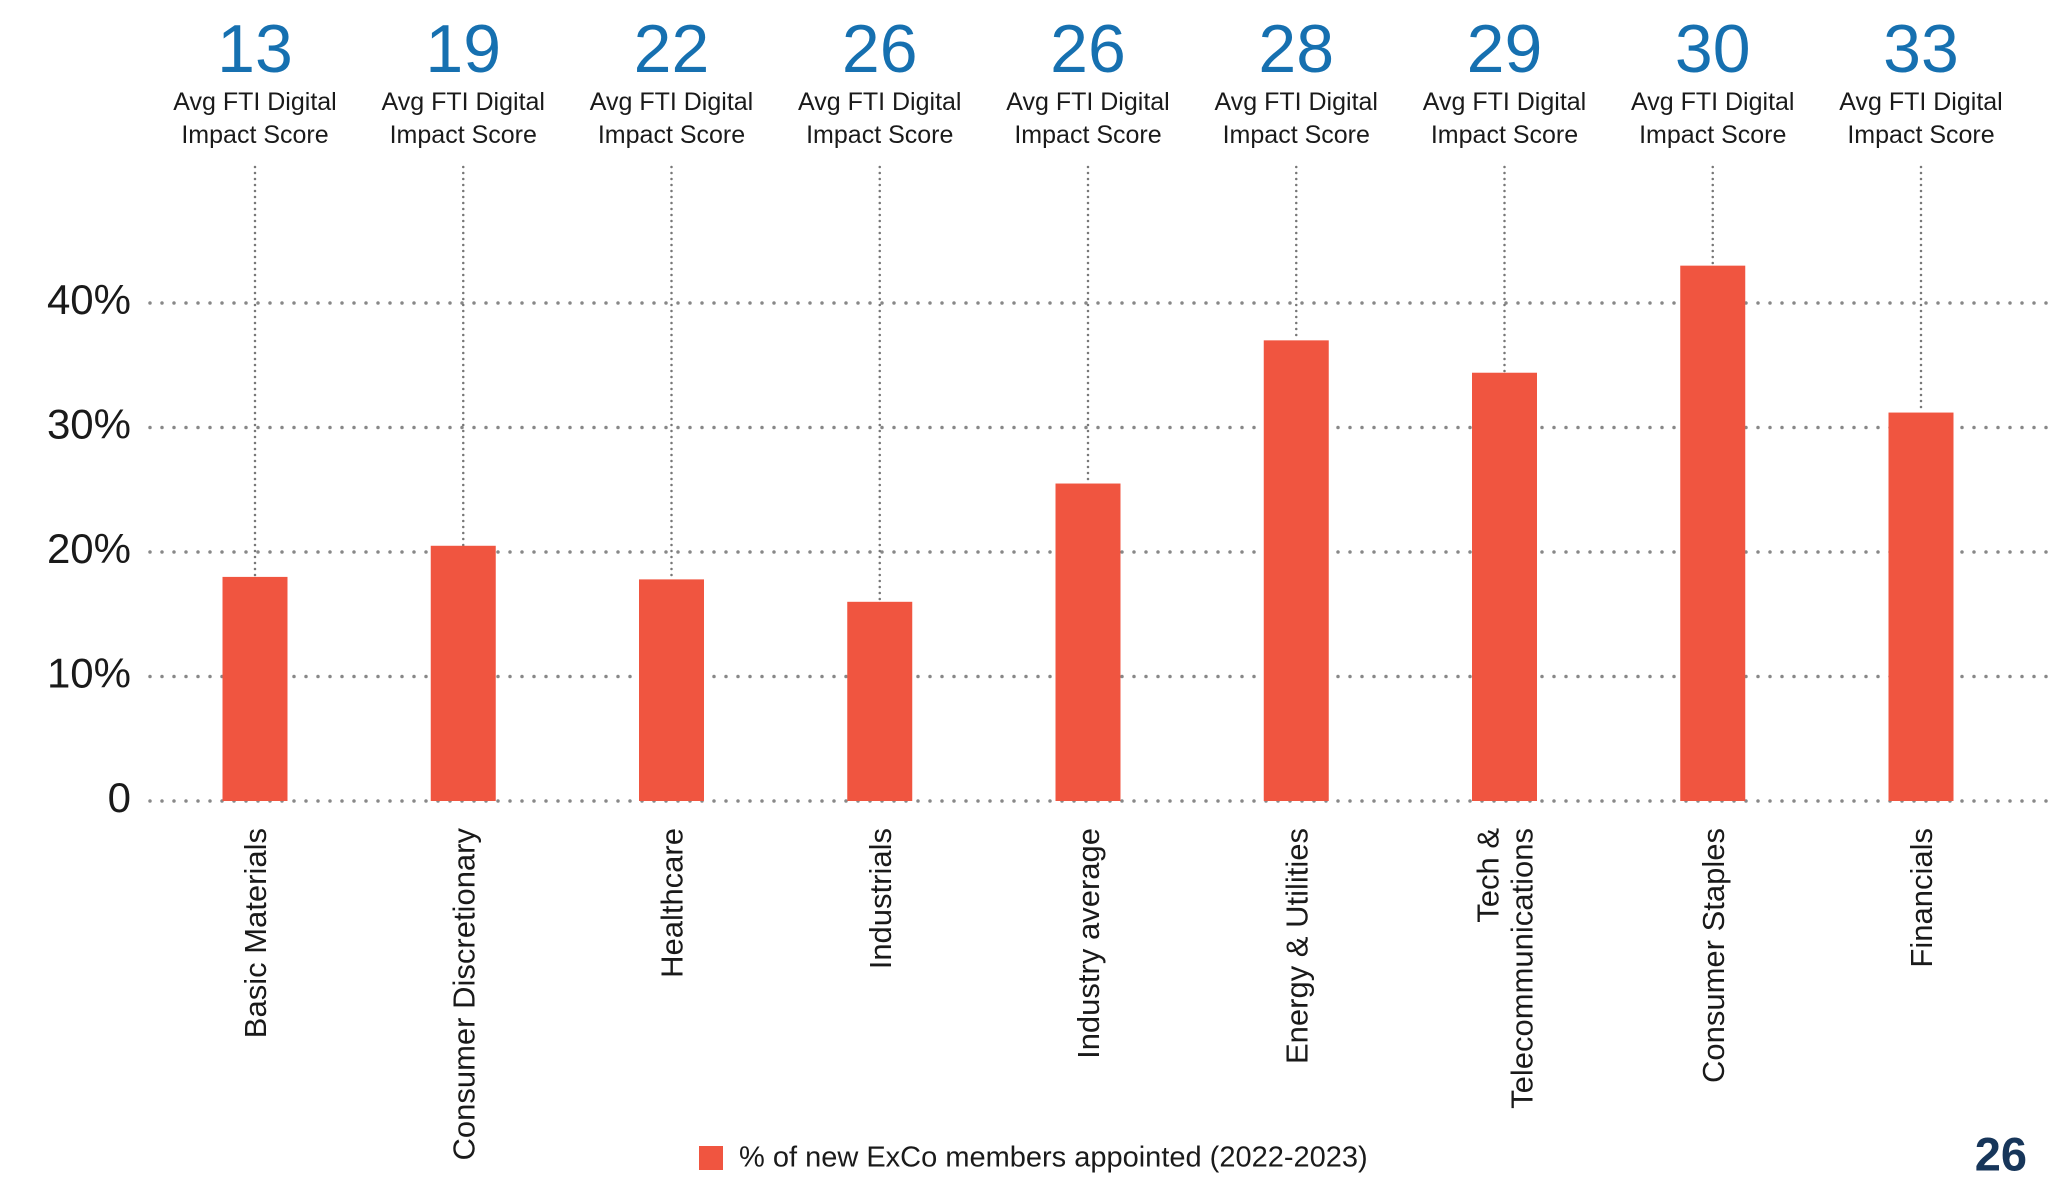 The image size is (2050, 1182). Describe the element at coordinates (463, 994) in the screenshot. I see `x-tick-label: Consumer Discretionary` at that location.